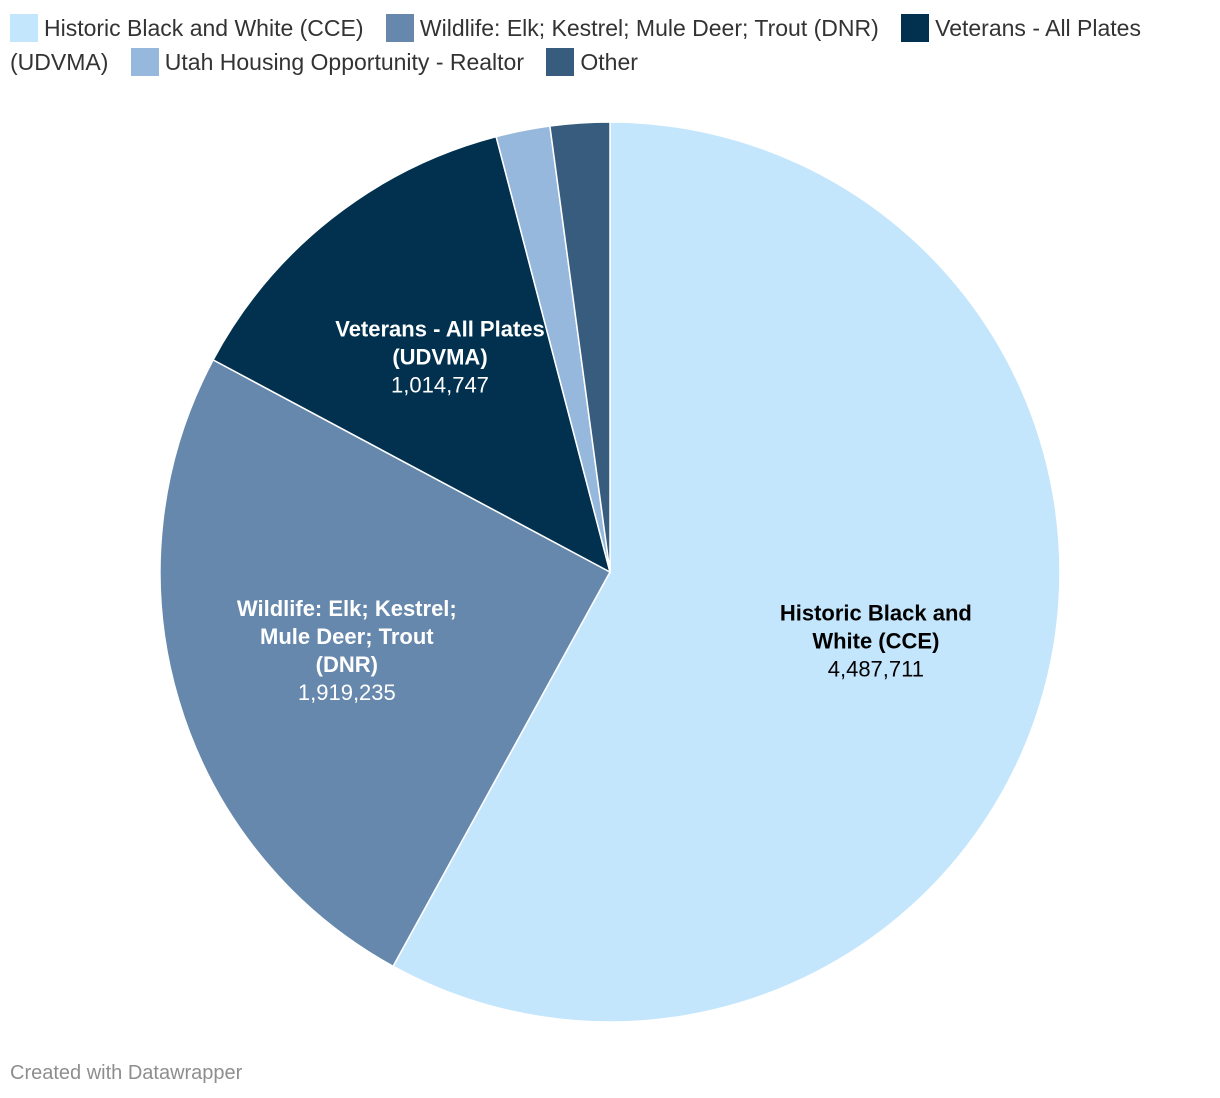  I want to click on legend-label: Utah Housing Opportunity - Realtor, so click(344, 62).